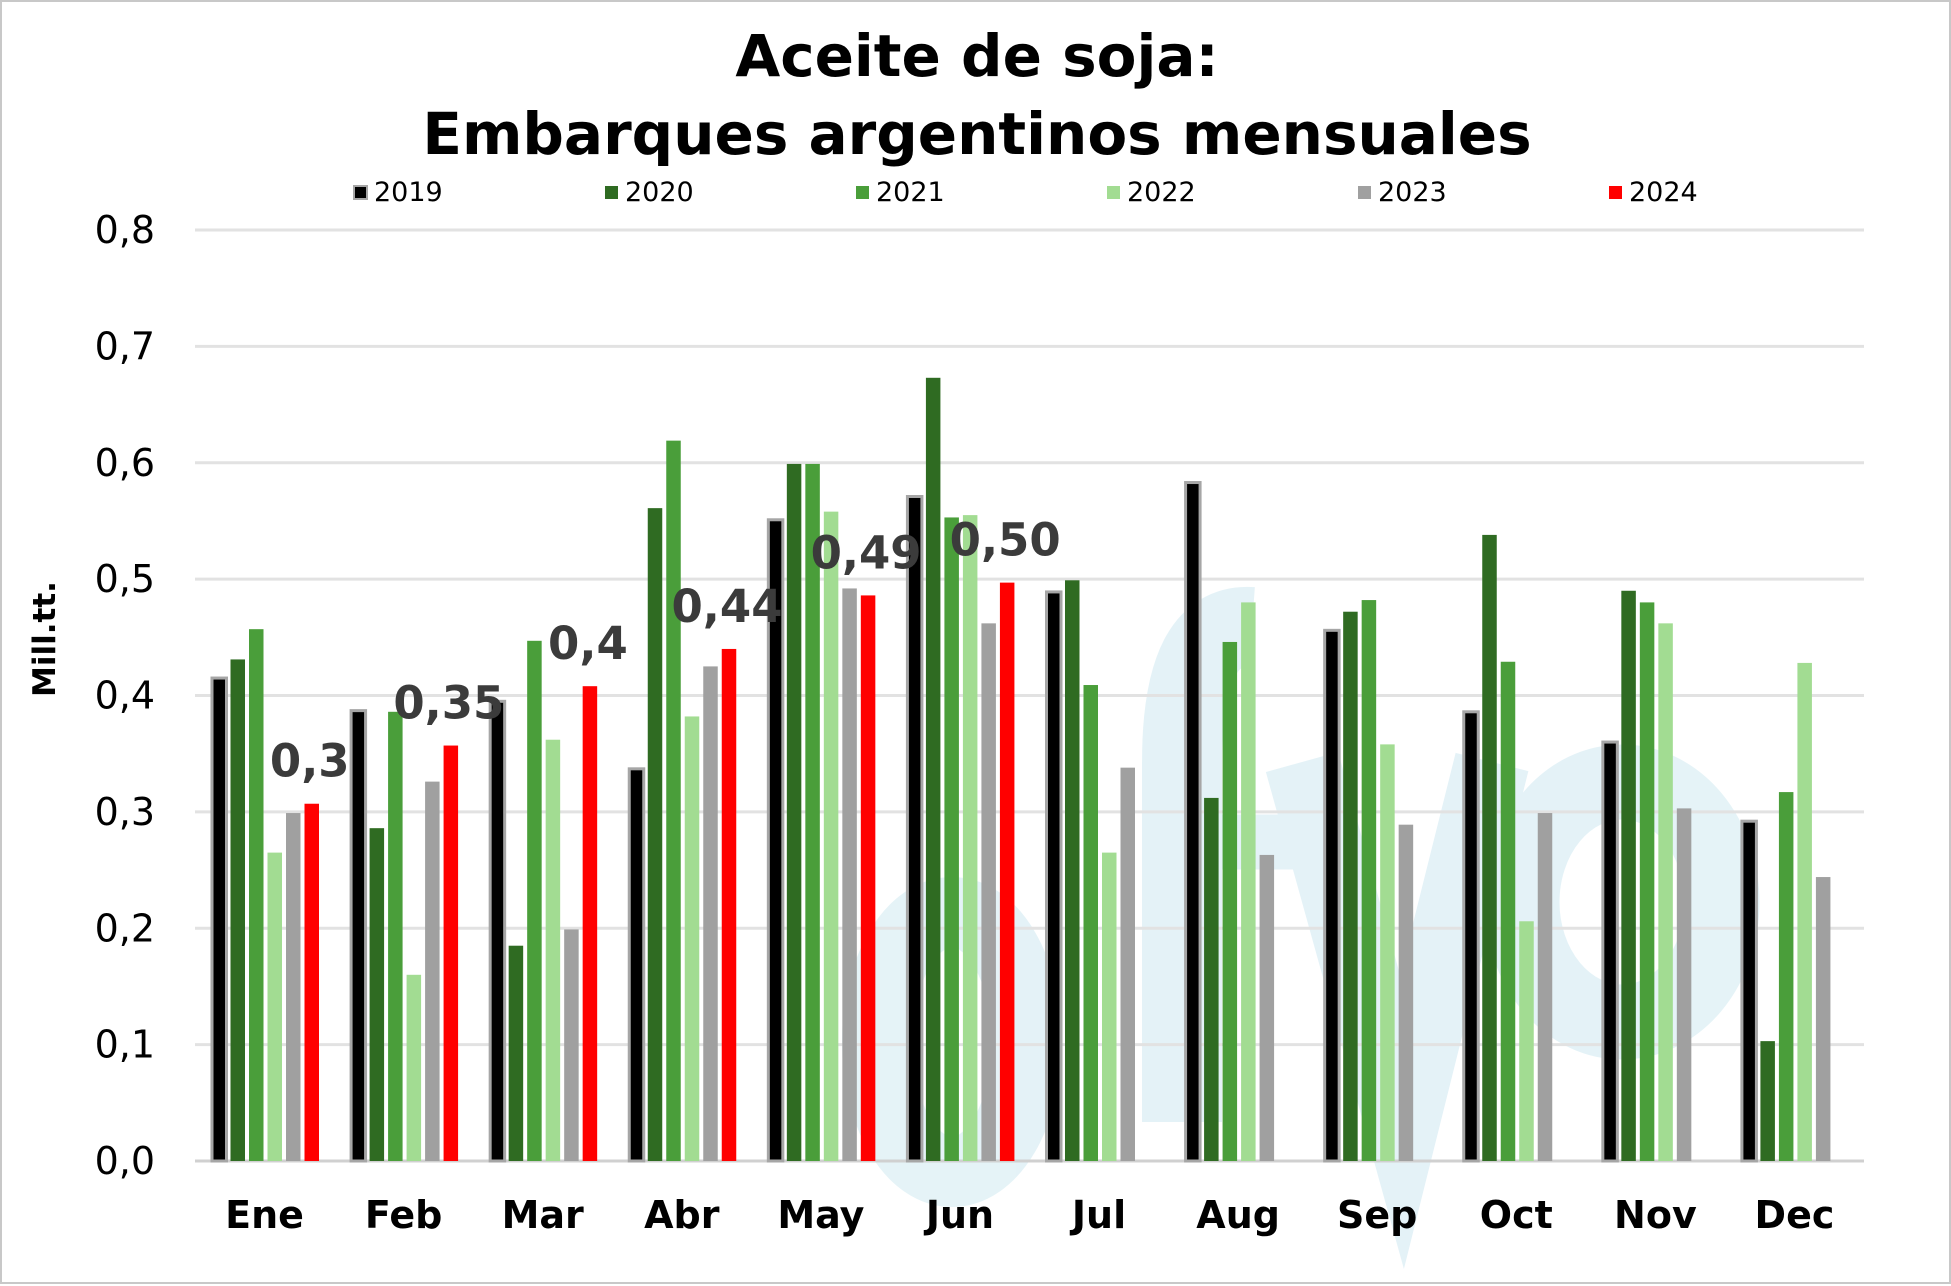 This screenshot has width=1951, height=1286. I want to click on x-tick-label: Jun, so click(958, 1215).